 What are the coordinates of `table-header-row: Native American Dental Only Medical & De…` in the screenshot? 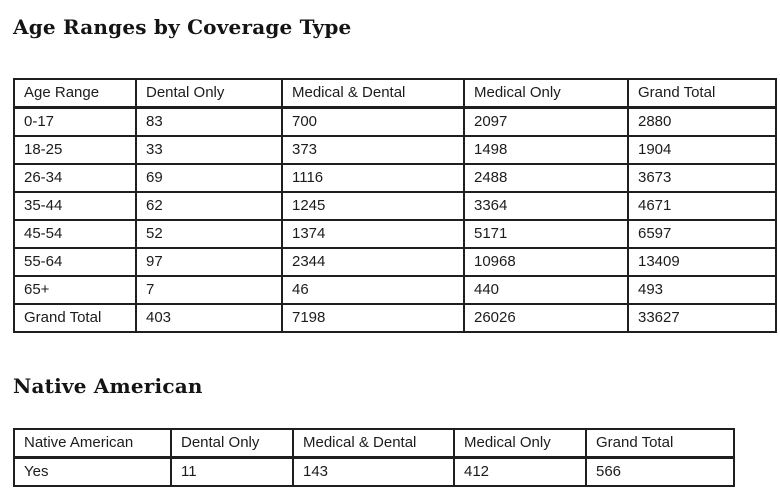 It's located at (374, 443).